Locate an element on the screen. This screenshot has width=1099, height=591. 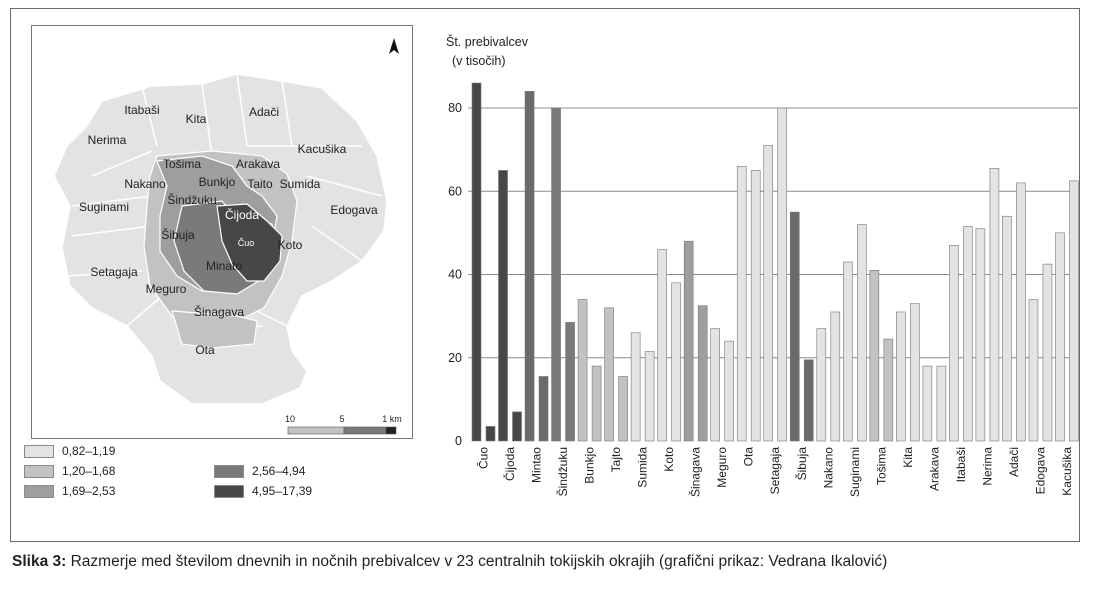
legend-label: 4,95–17,39 is located at coordinates (282, 491).